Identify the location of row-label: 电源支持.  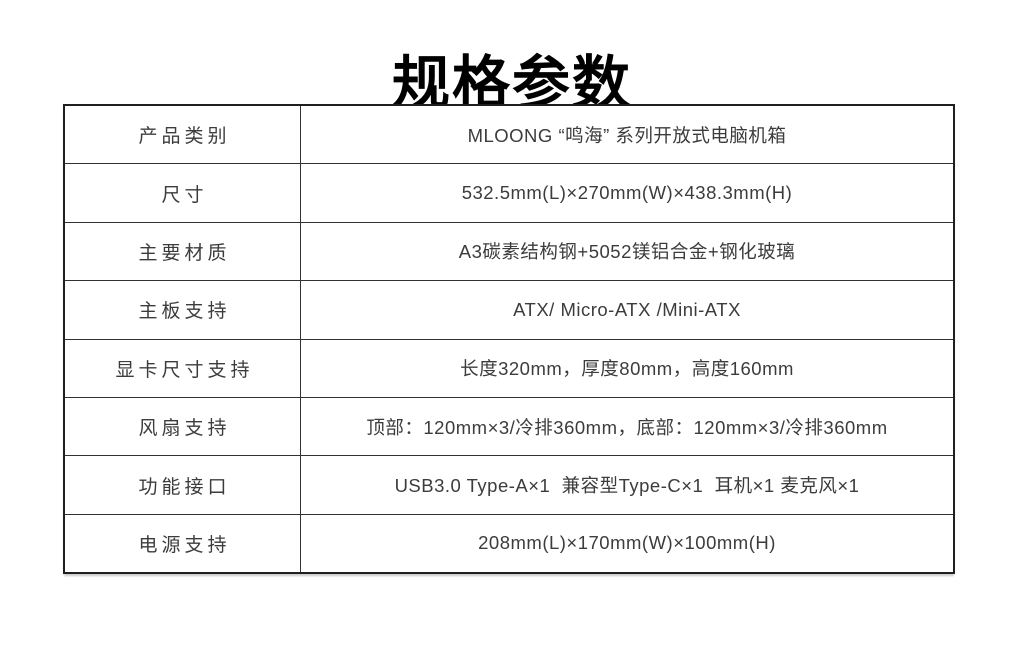
(183, 543).